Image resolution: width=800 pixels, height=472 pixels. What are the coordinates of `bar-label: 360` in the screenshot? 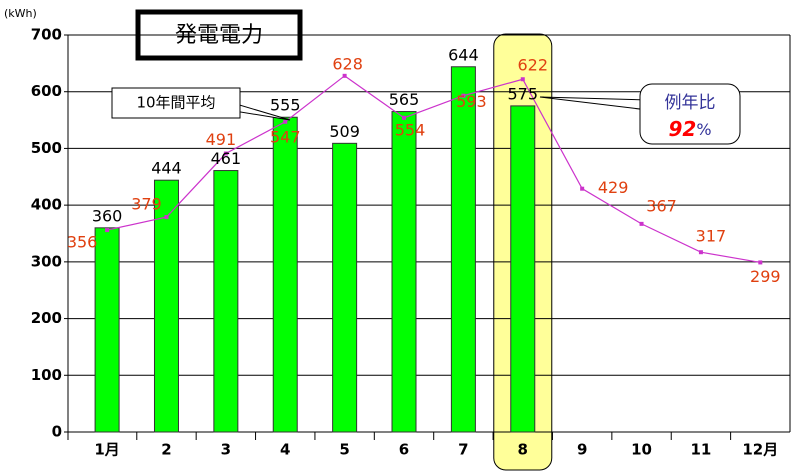 It's located at (107, 215).